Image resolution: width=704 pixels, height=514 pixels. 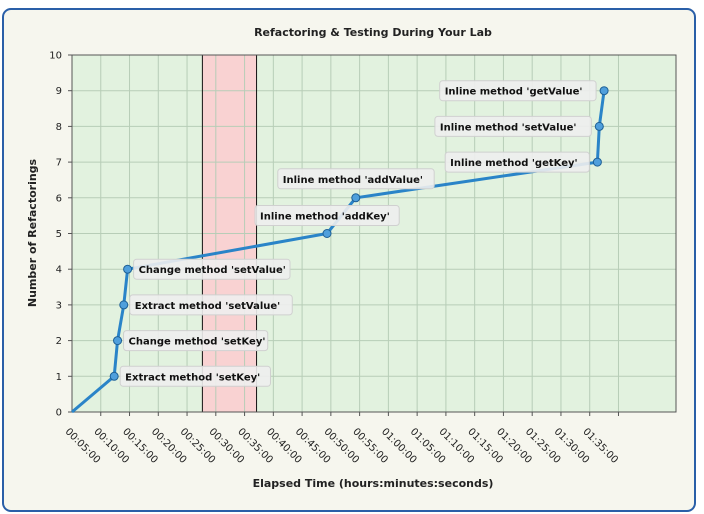 I want to click on y-tick-label: 1, so click(x=59, y=377).